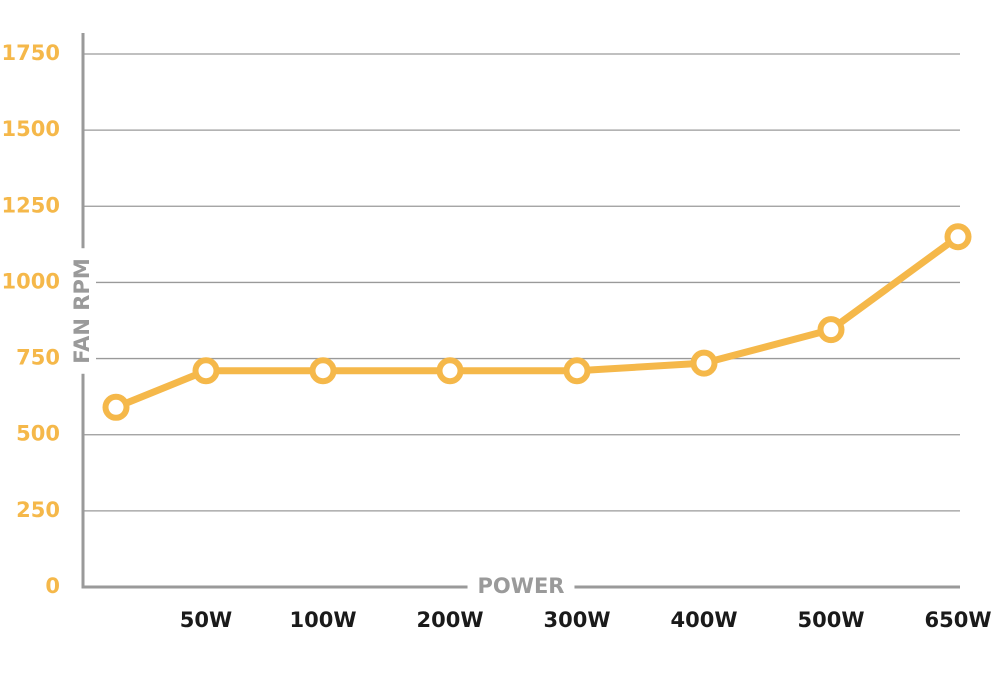 The image size is (1000, 676). I want to click on y-axis-title: FAN RPM, so click(82, 311).